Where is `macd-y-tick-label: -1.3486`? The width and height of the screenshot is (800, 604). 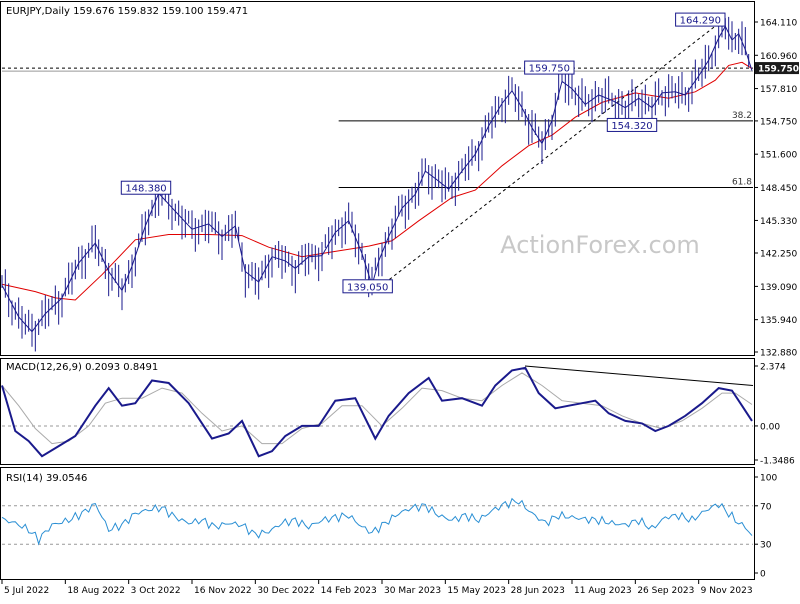
macd-y-tick-label: -1.3486 is located at coordinates (777, 462).